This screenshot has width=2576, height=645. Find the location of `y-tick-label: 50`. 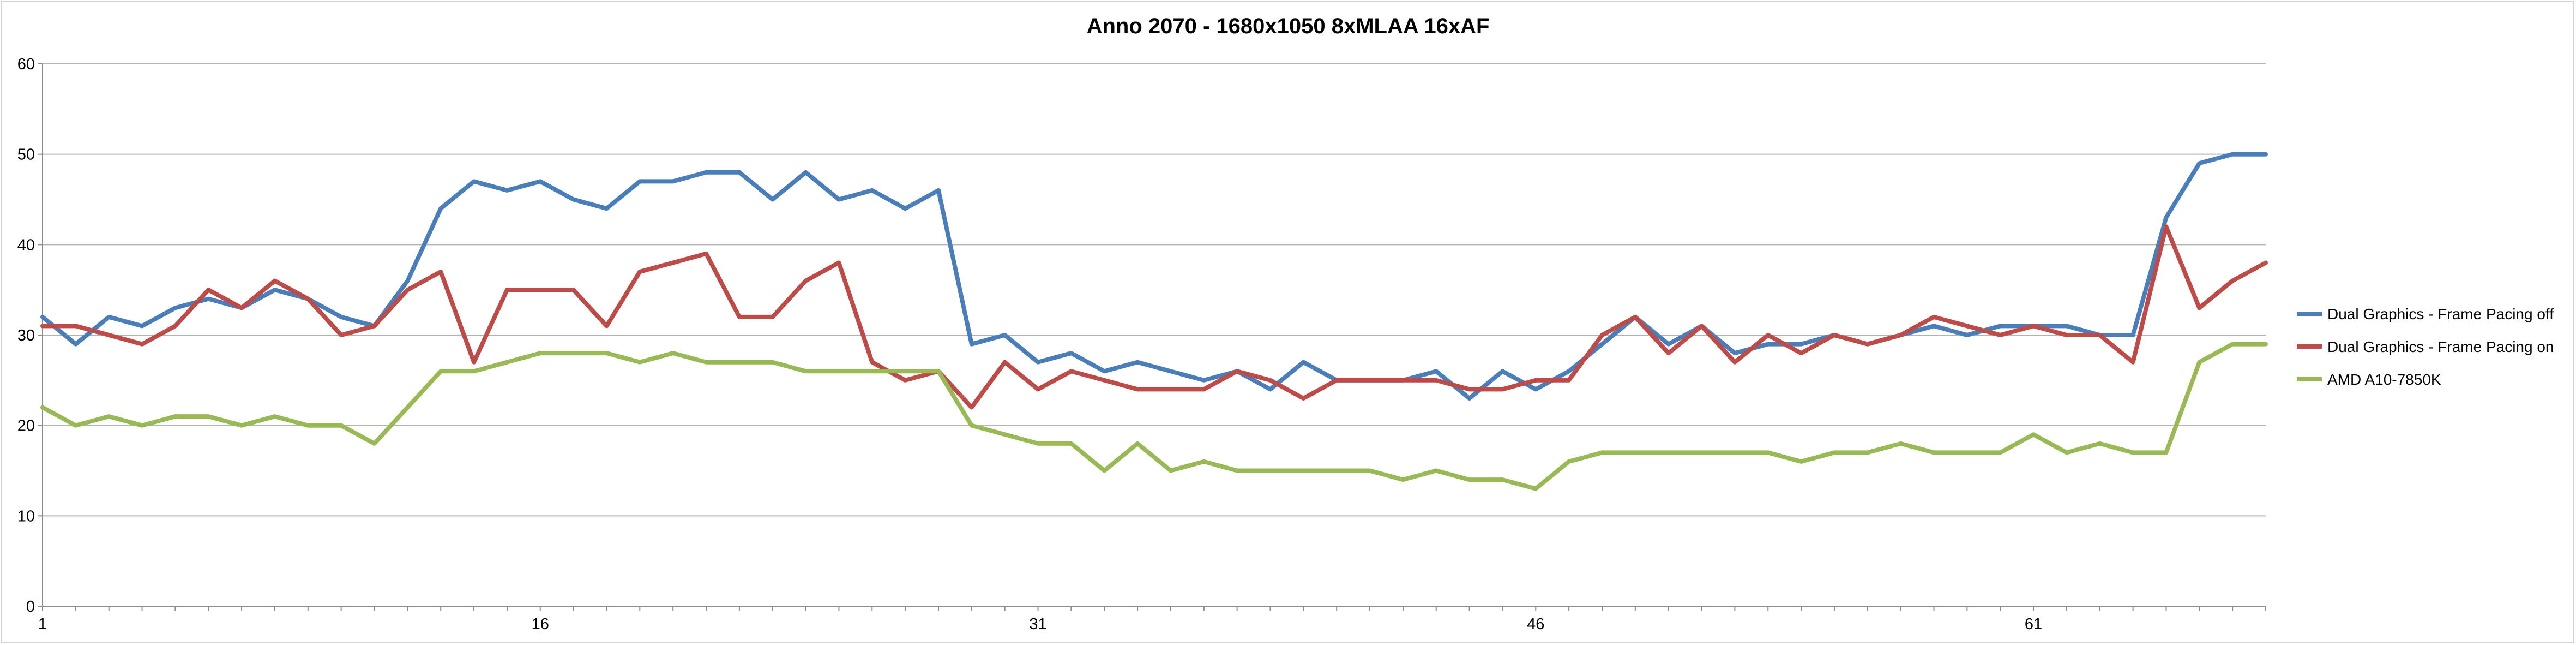

y-tick-label: 50 is located at coordinates (26, 155).